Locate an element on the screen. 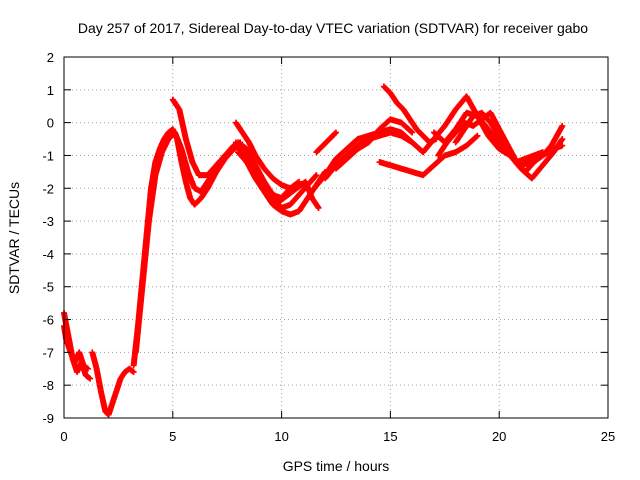 This screenshot has width=640, height=480. y-tick-label: -7 is located at coordinates (48, 352).